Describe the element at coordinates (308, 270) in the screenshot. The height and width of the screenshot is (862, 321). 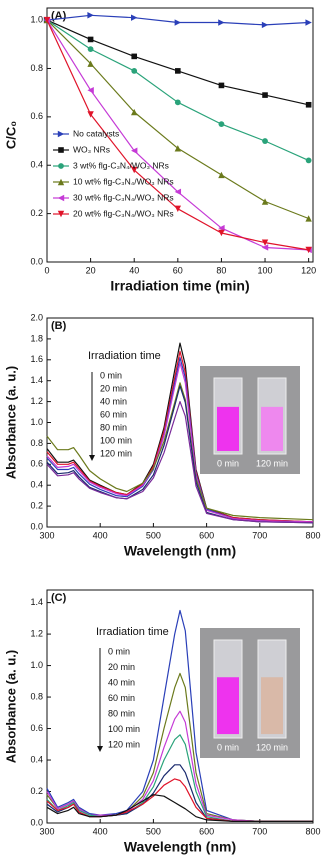
I see `x-tick-label: 120` at that location.